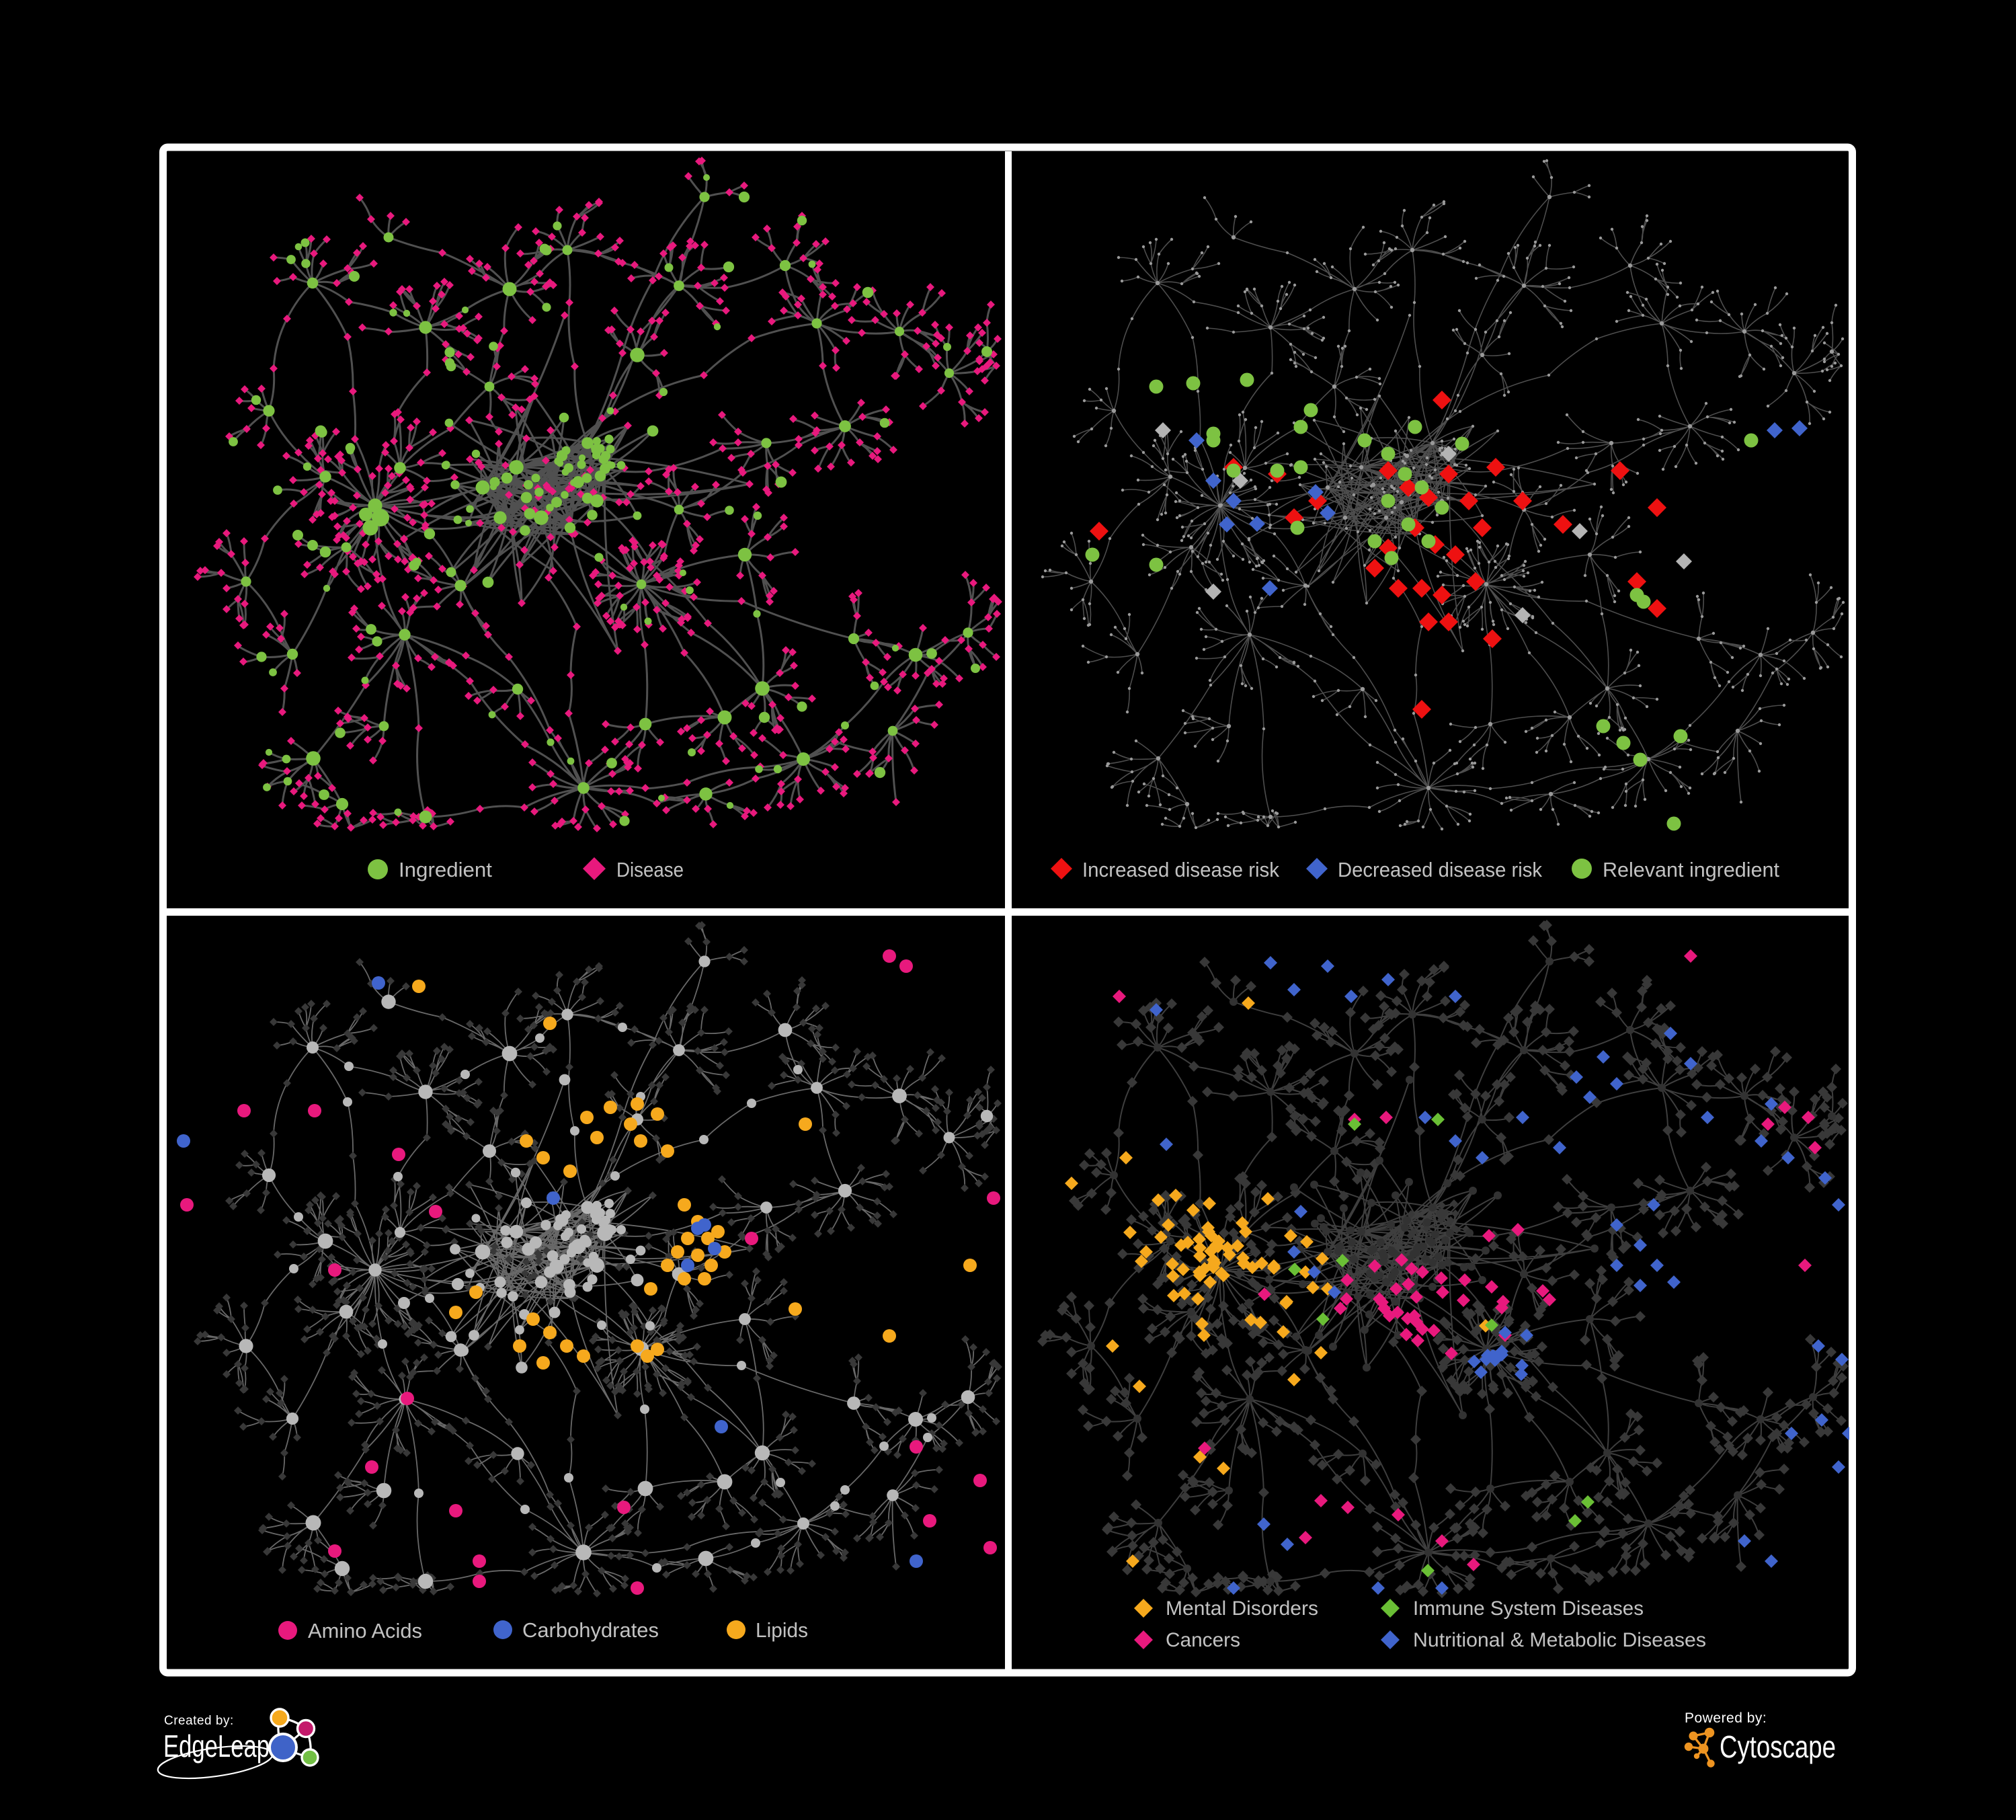 This screenshot has width=2016, height=1820. I want to click on svg-text: Immune System Diseases, so click(1528, 1608).